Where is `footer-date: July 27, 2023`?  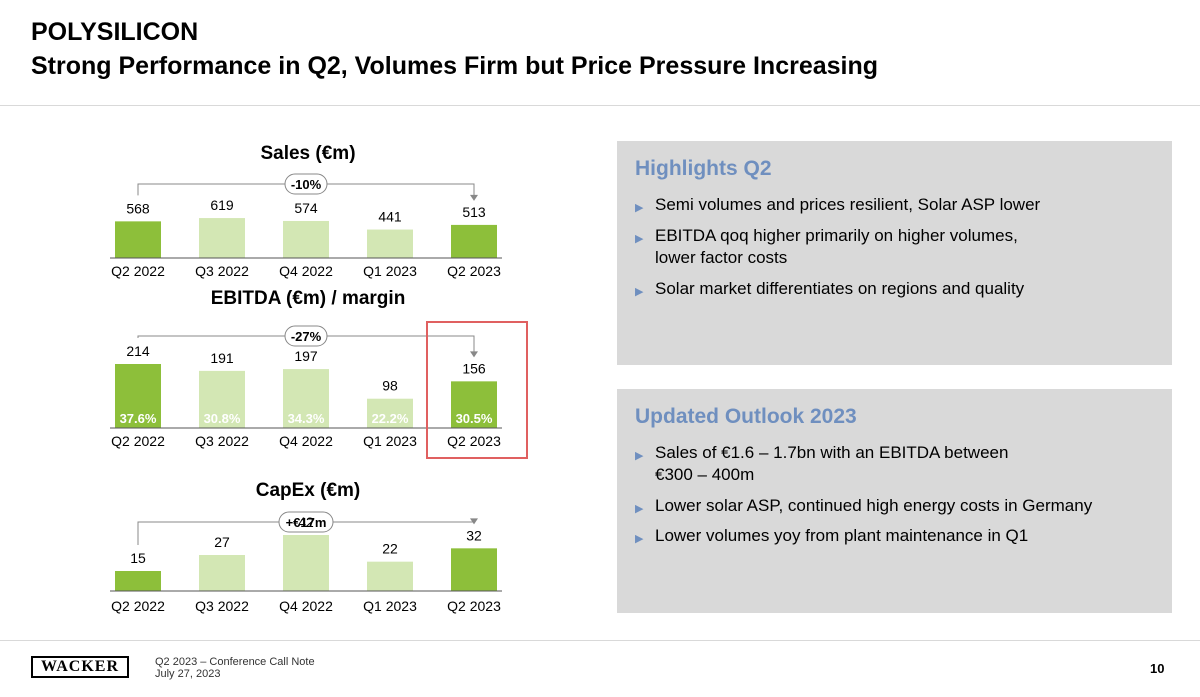 footer-date: July 27, 2023 is located at coordinates (188, 674).